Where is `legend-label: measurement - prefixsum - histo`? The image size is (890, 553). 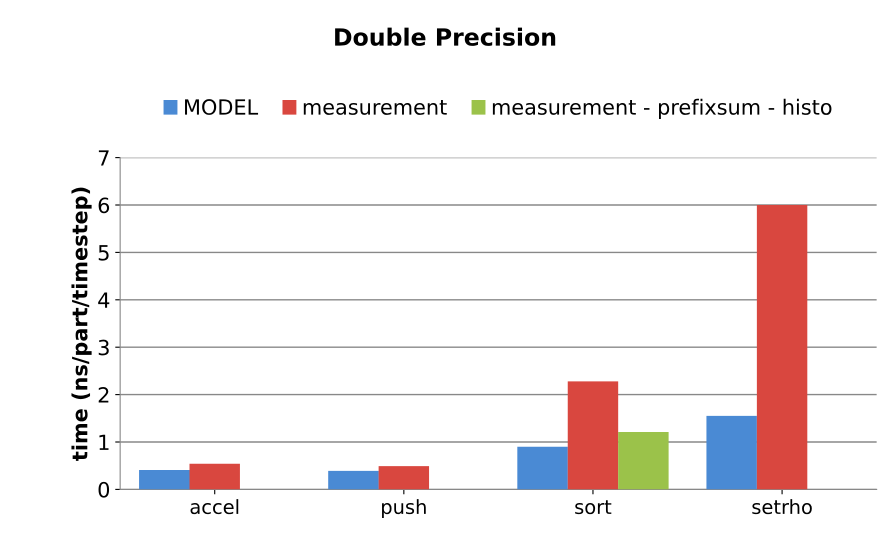
legend-label: measurement - prefixsum - histo is located at coordinates (662, 108).